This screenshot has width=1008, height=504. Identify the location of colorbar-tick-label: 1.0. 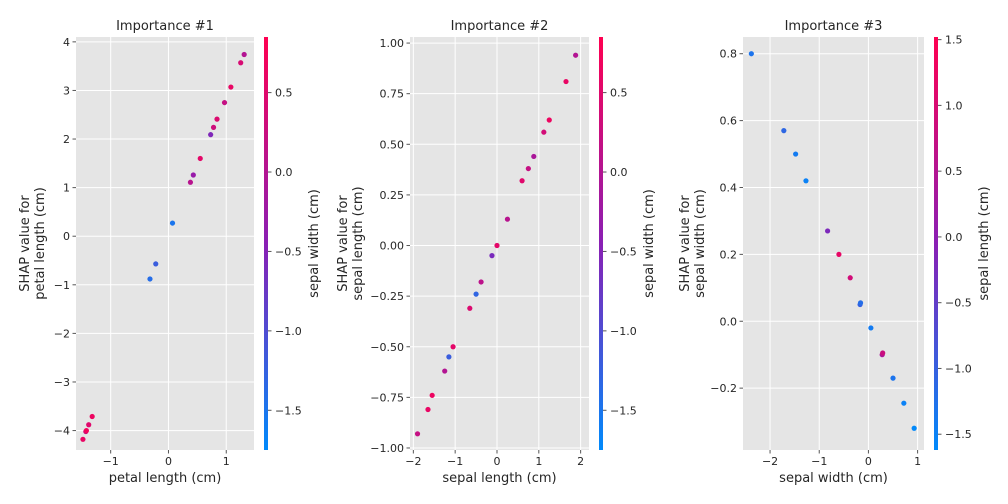
(954, 105).